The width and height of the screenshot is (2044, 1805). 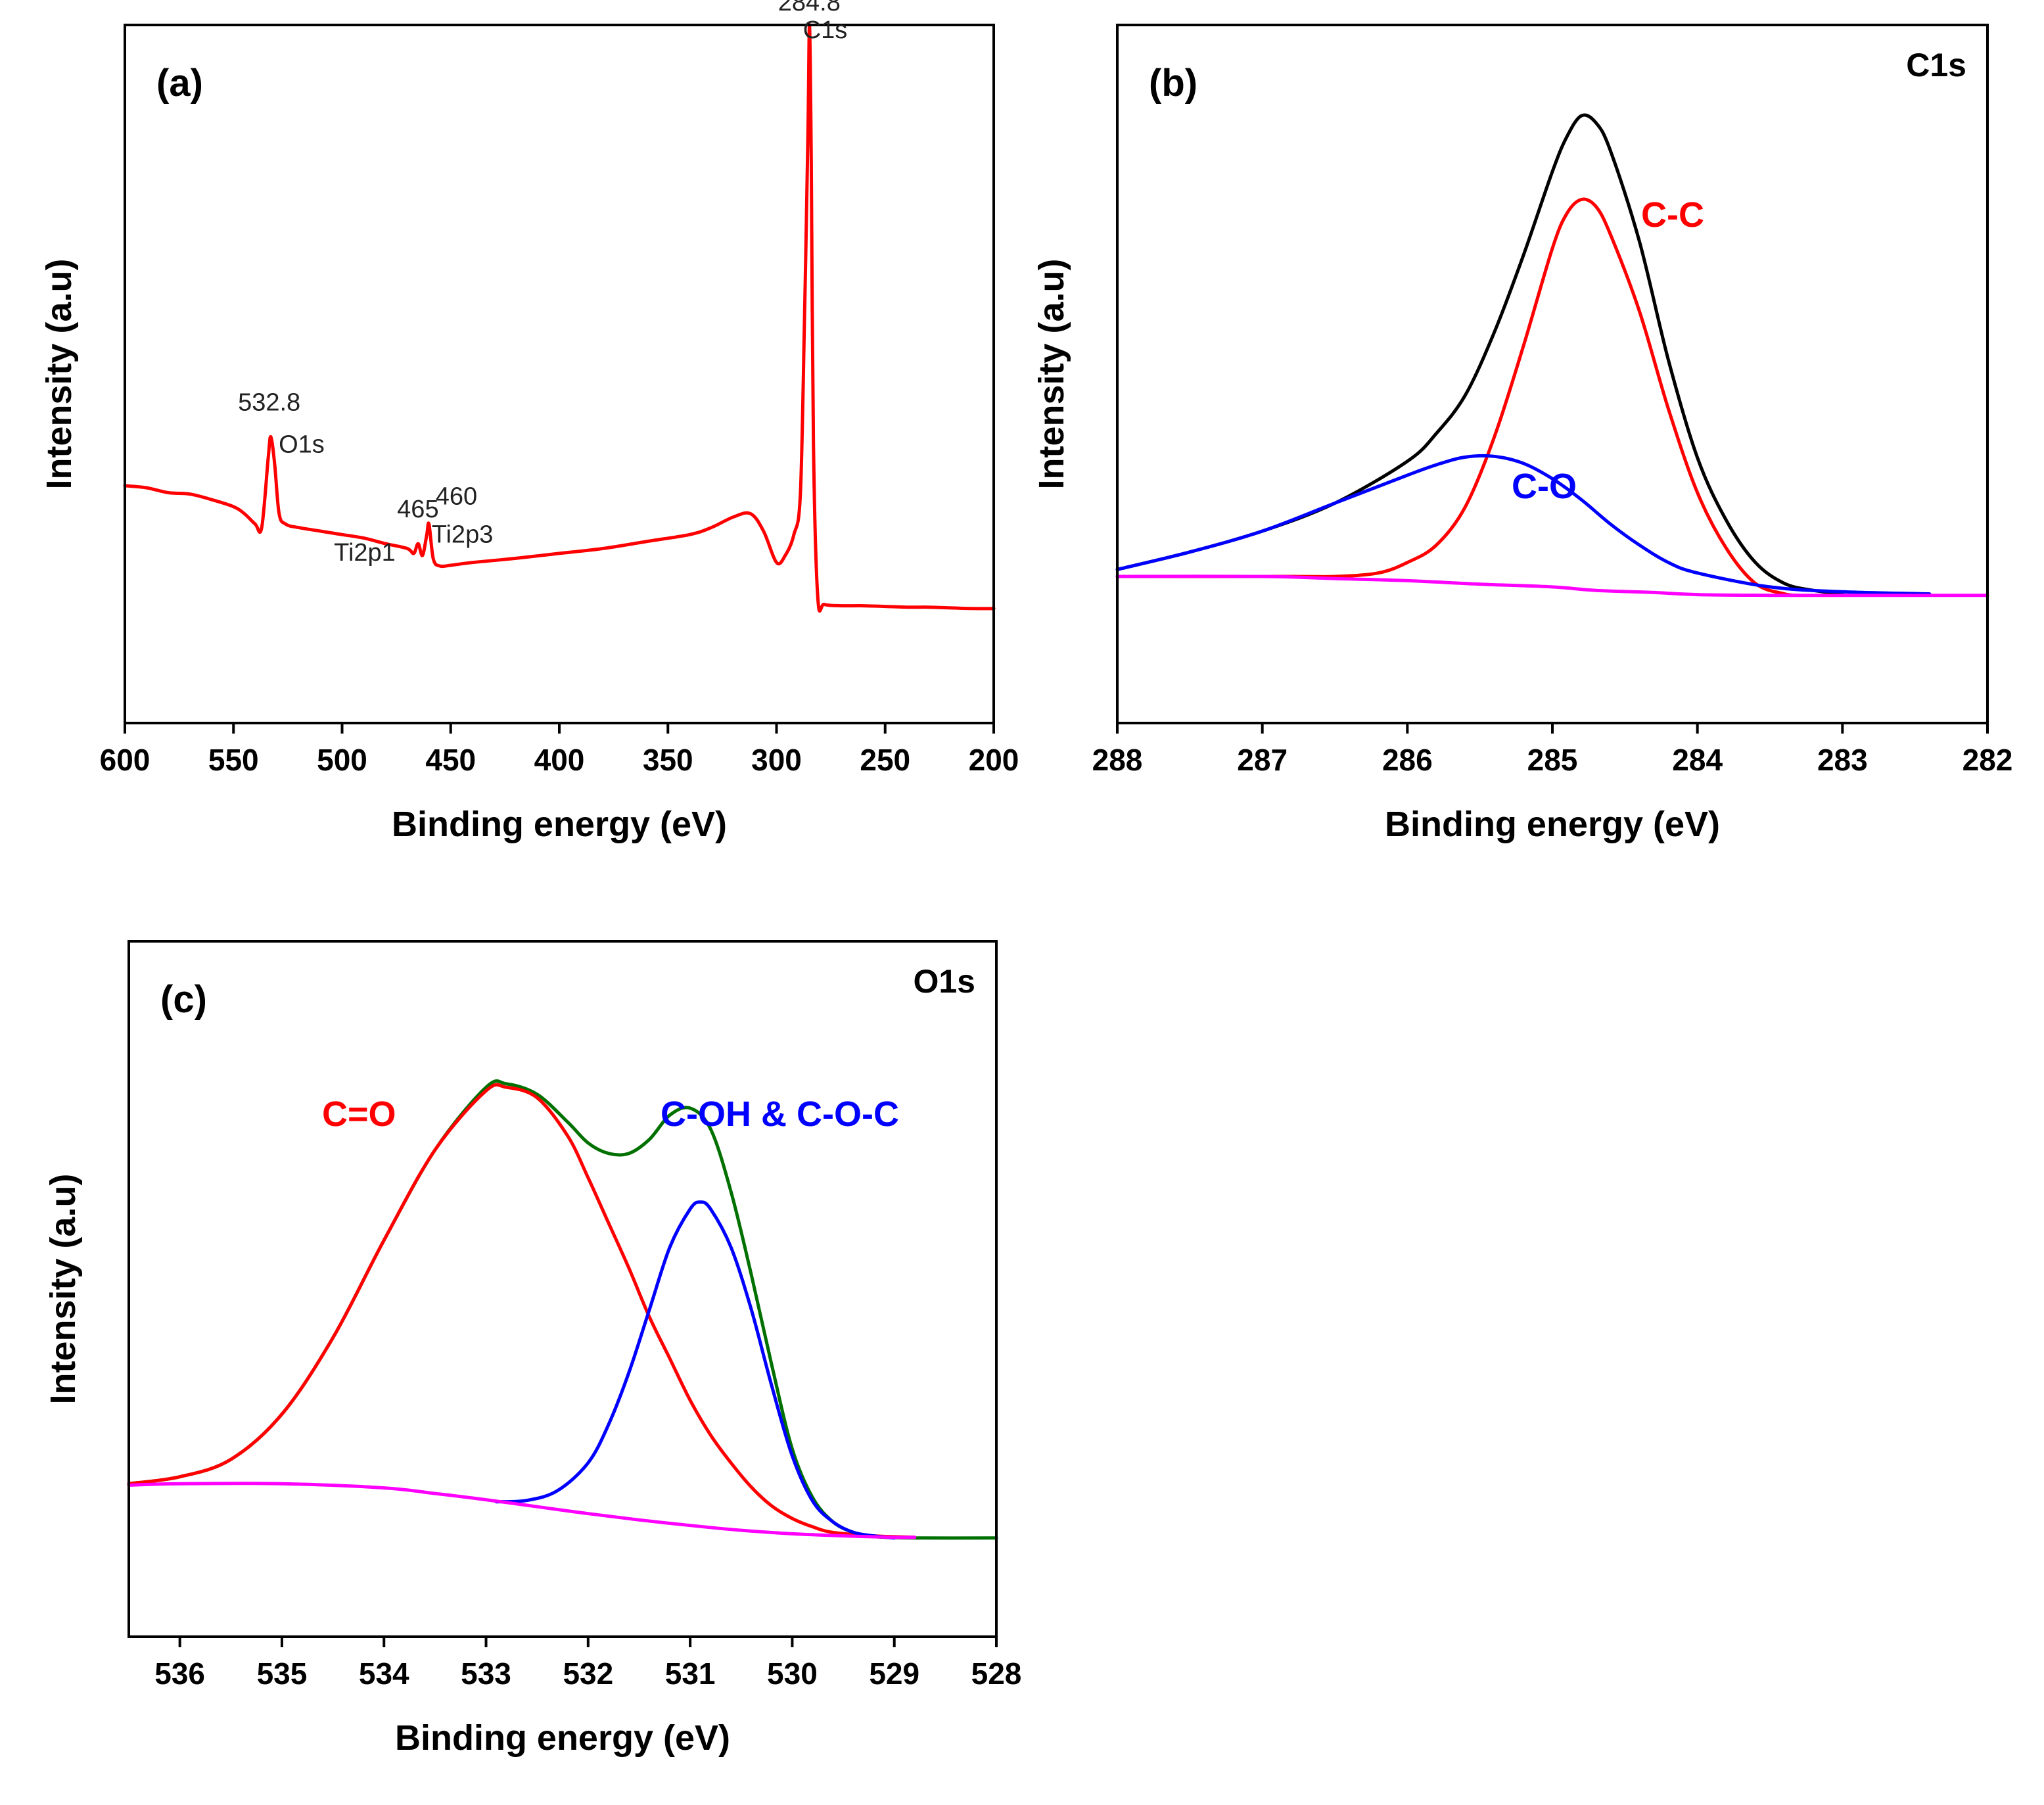 What do you see at coordinates (1173, 83) in the screenshot?
I see `panel-label: (b)` at bounding box center [1173, 83].